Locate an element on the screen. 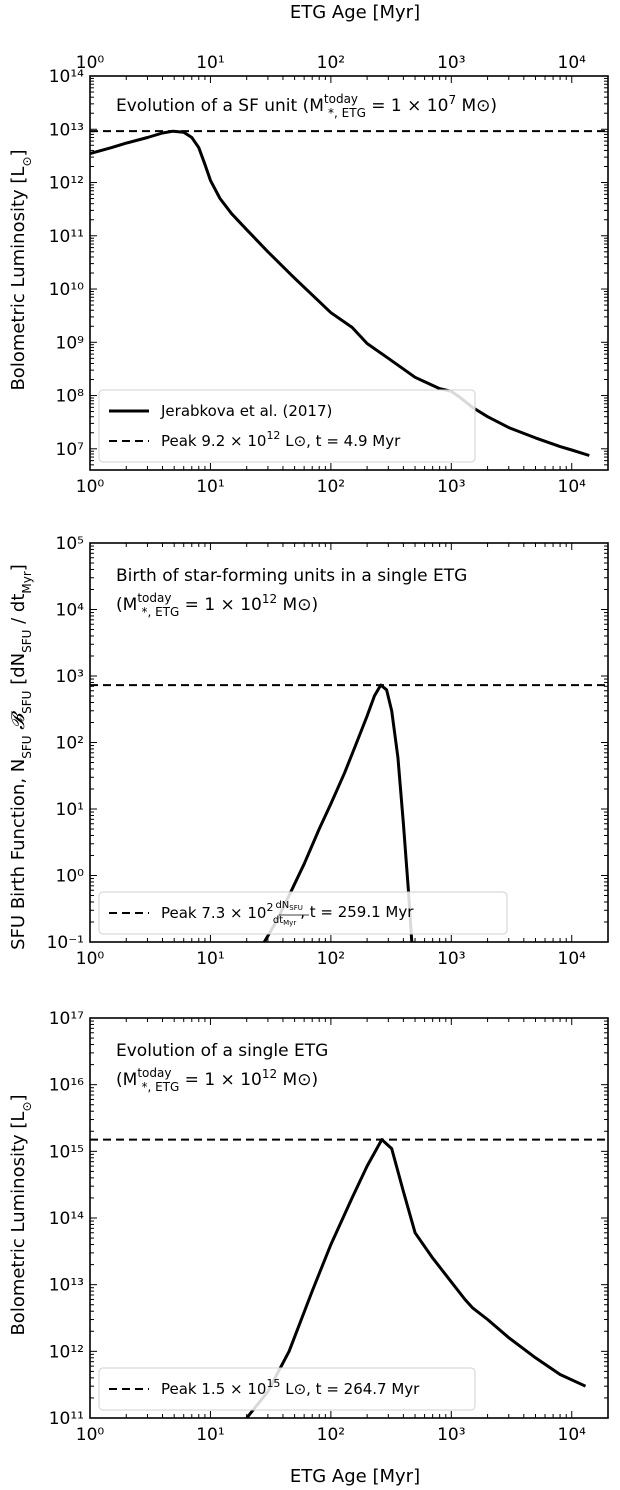  legend-part: Peak 1.5 × 10 is located at coordinates (213, 1389).